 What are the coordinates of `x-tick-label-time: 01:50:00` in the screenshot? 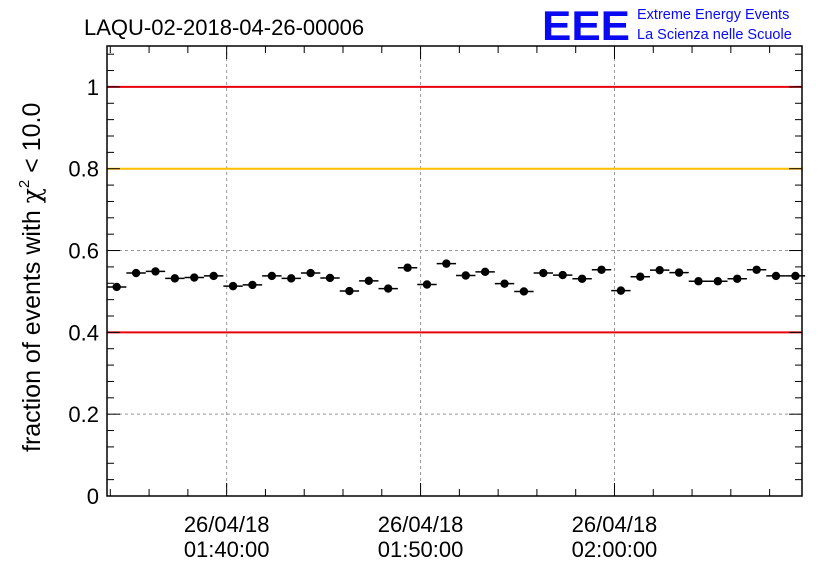 It's located at (421, 549).